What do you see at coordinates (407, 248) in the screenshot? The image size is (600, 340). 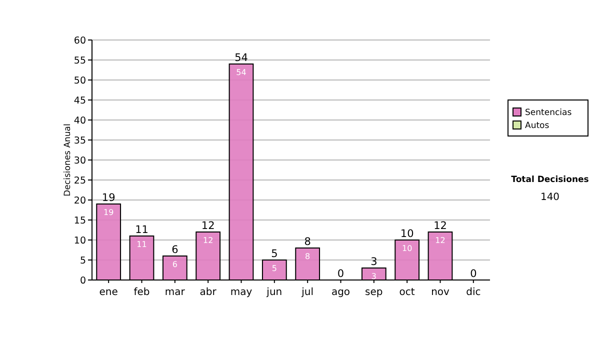 I see `data-label: 10` at bounding box center [407, 248].